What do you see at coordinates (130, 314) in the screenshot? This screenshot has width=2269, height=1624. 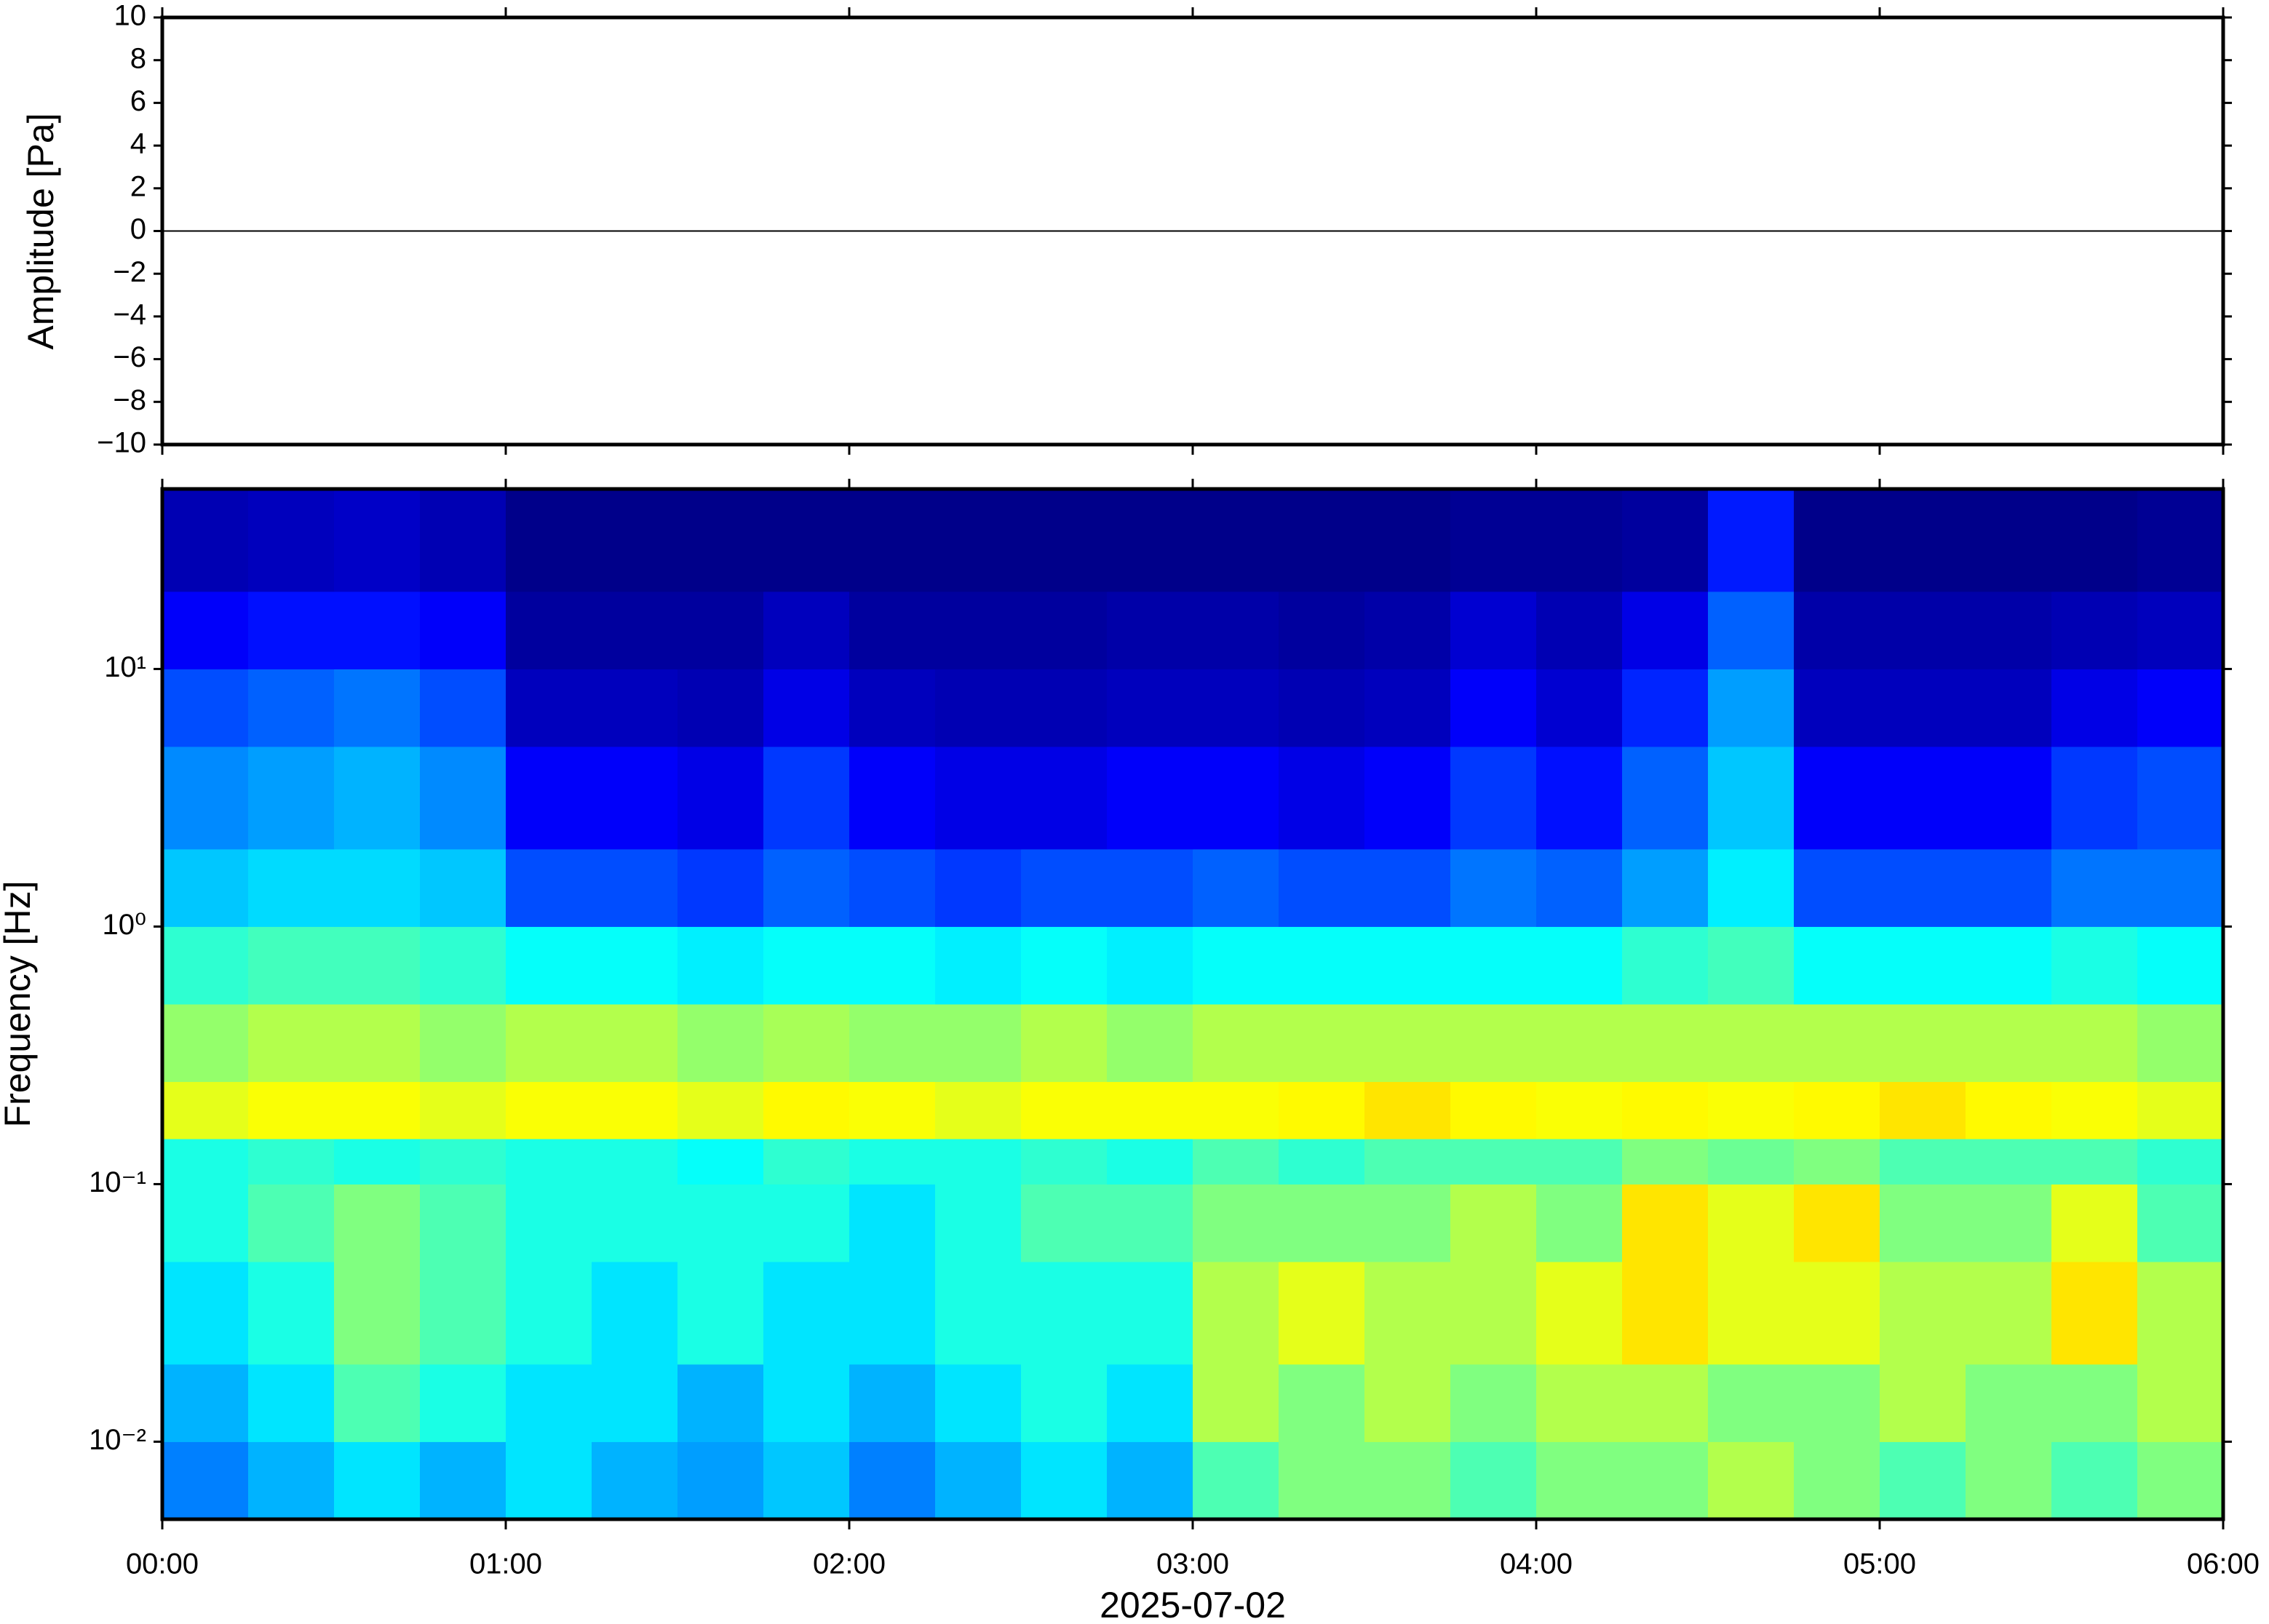 I see `y-tick-label: −4` at bounding box center [130, 314].